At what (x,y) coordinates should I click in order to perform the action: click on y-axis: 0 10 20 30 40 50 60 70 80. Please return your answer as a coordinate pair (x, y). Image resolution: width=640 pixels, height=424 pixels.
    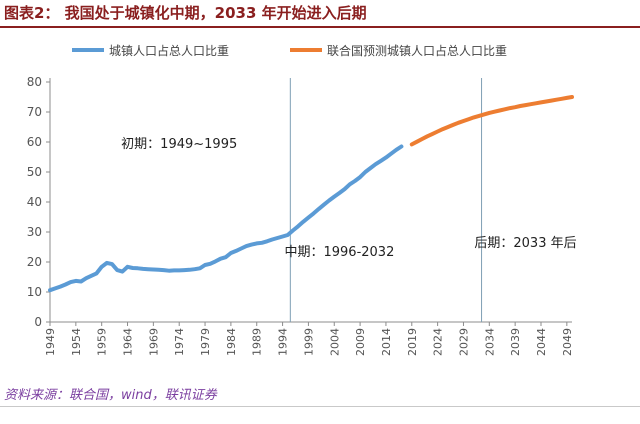
    Looking at the image, I should click on (39, 202).